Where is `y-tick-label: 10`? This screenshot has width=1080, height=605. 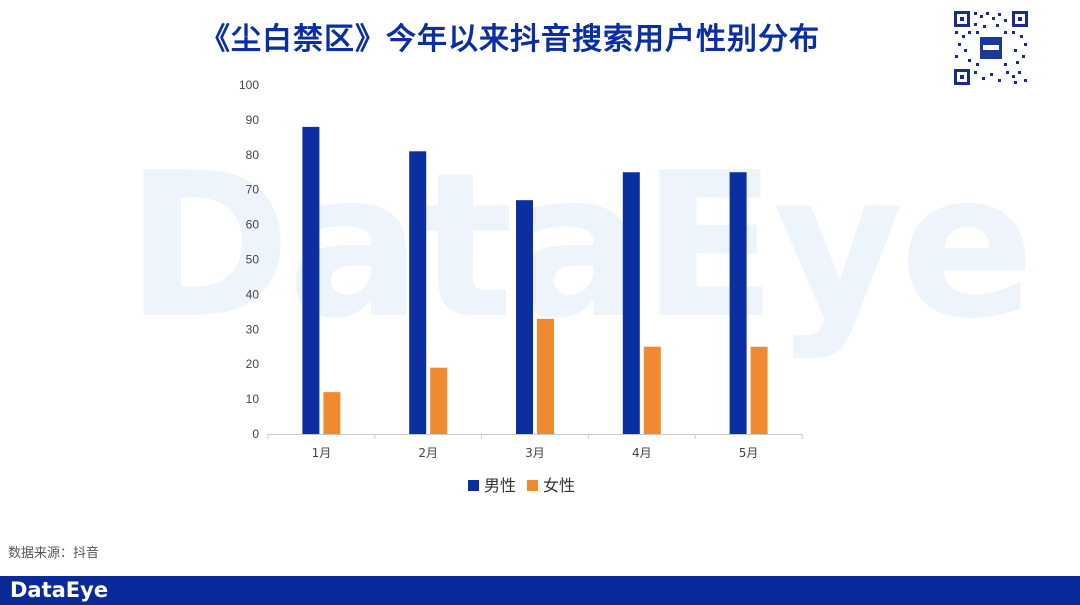
y-tick-label: 10 is located at coordinates (253, 399).